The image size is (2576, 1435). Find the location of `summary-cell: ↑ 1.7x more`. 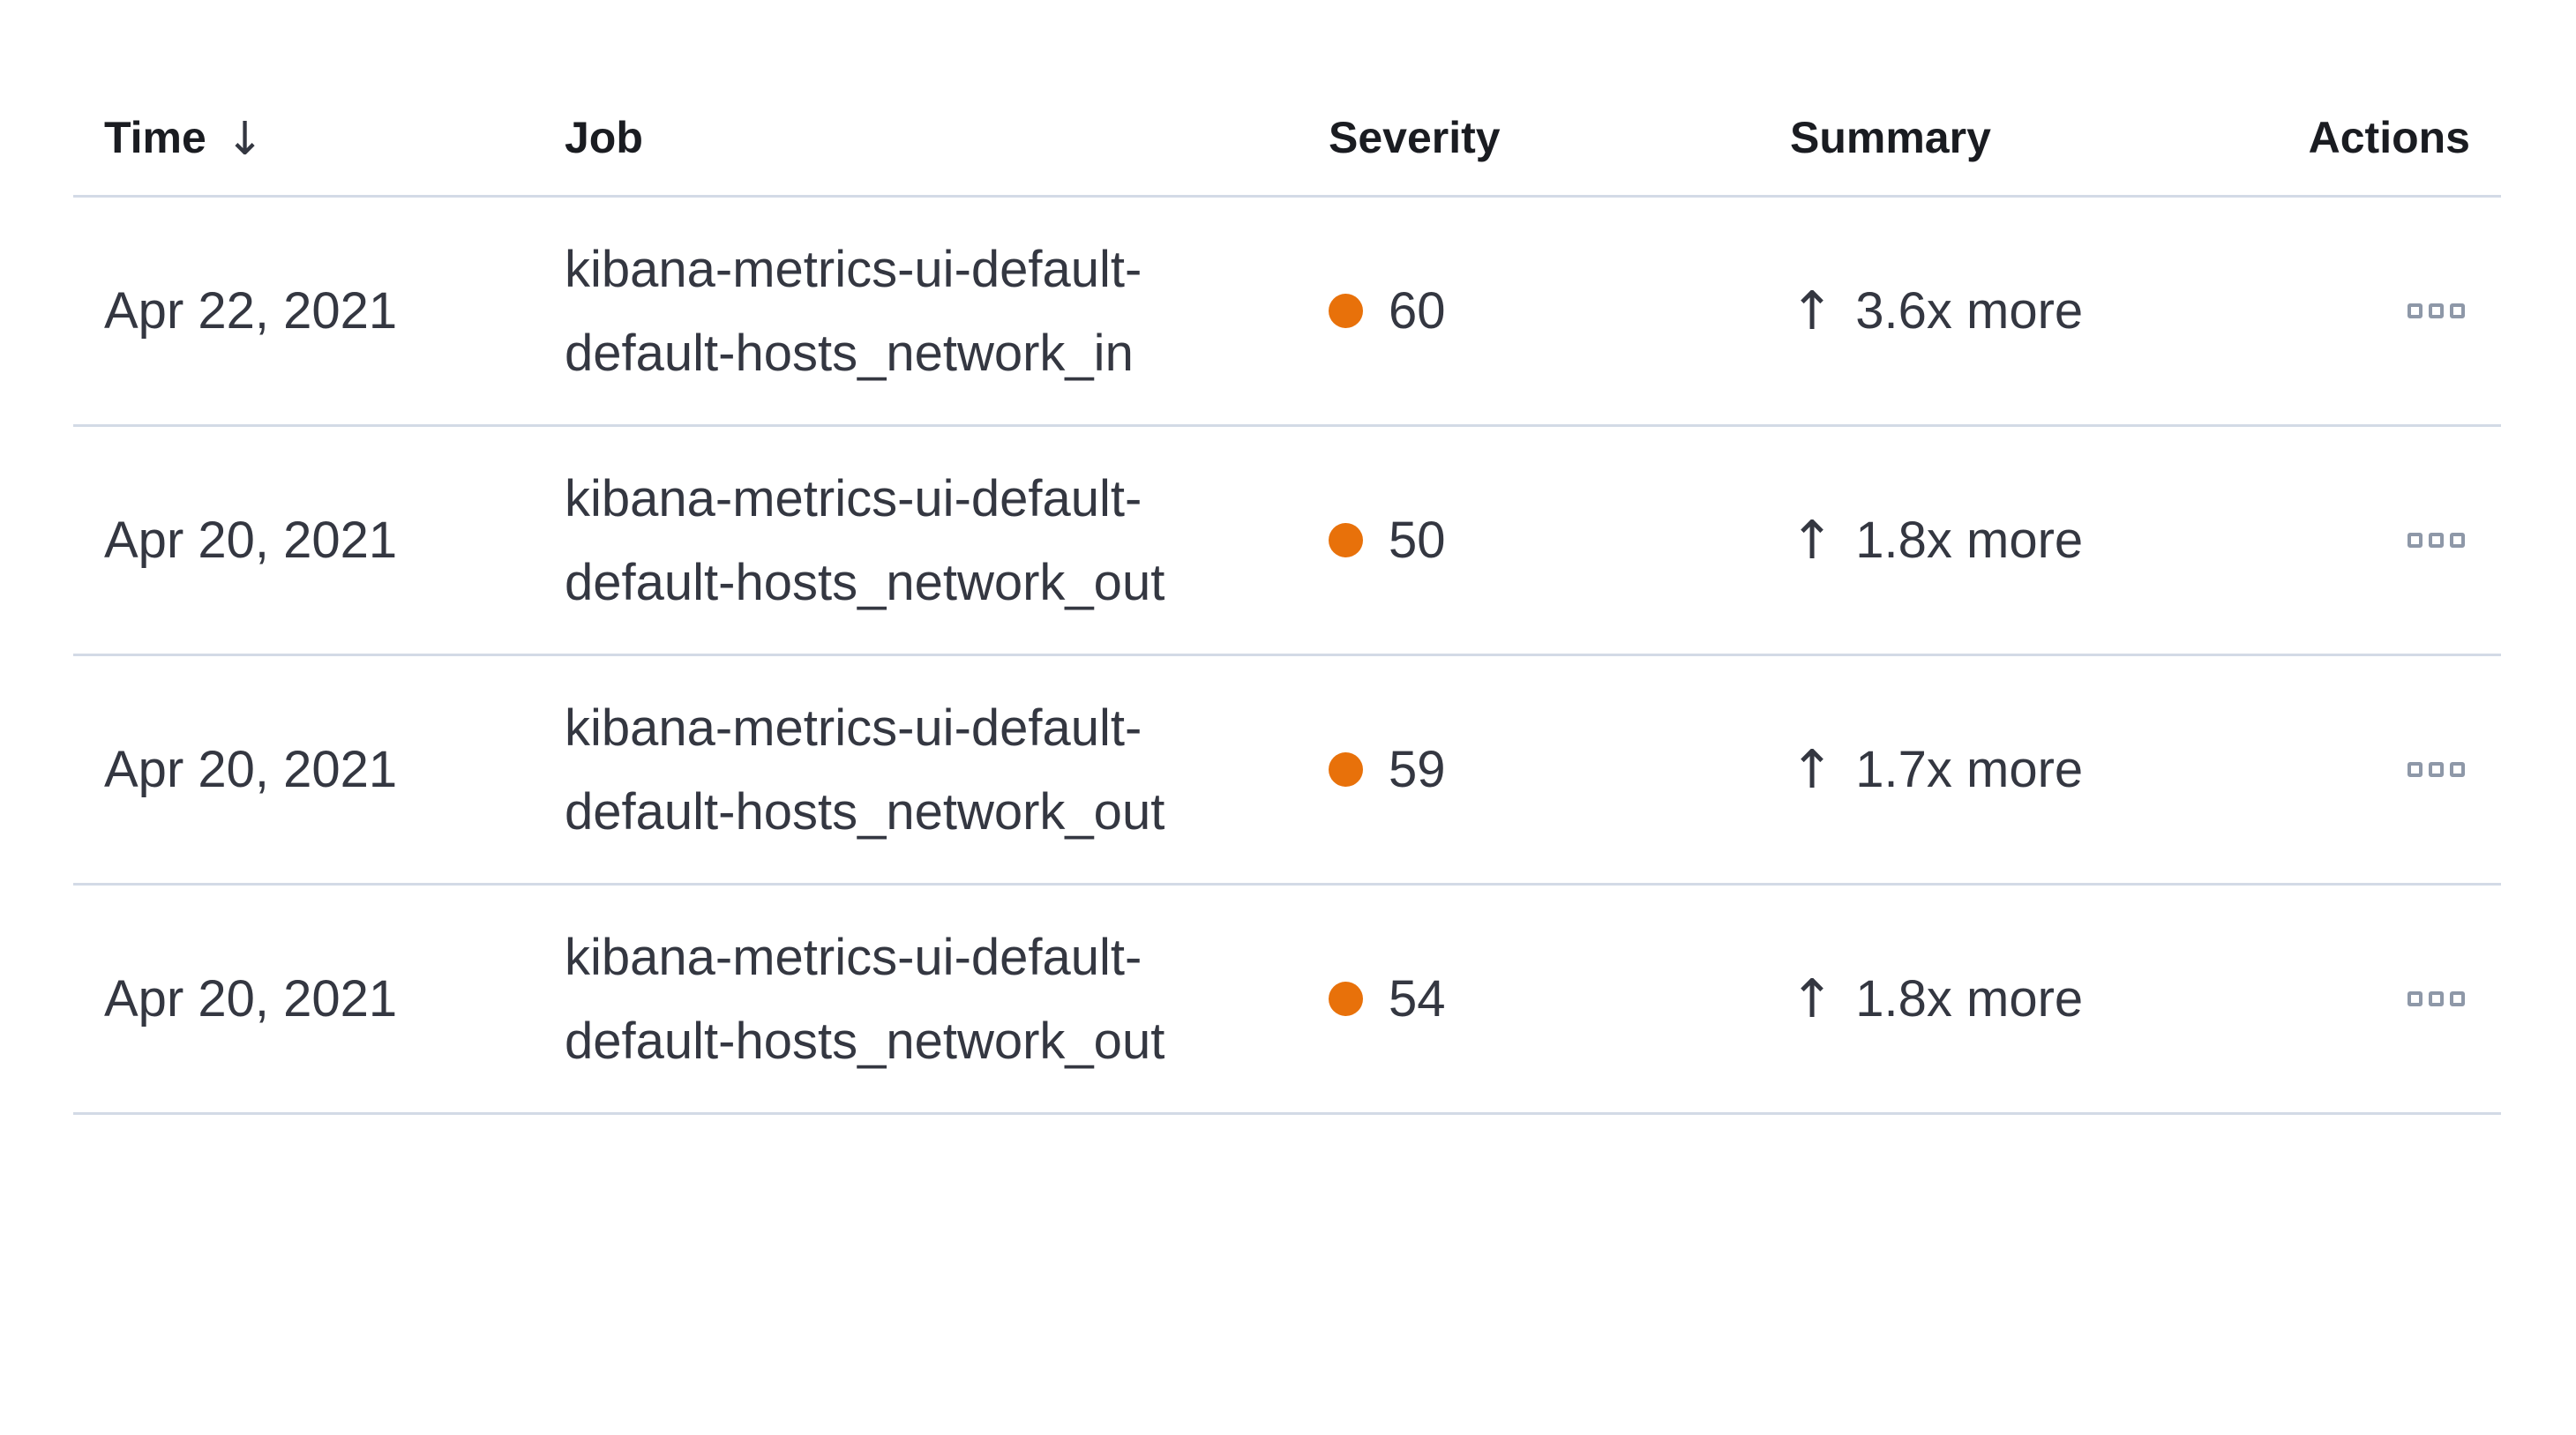

summary-cell: ↑ 1.7x more is located at coordinates (2020, 770).